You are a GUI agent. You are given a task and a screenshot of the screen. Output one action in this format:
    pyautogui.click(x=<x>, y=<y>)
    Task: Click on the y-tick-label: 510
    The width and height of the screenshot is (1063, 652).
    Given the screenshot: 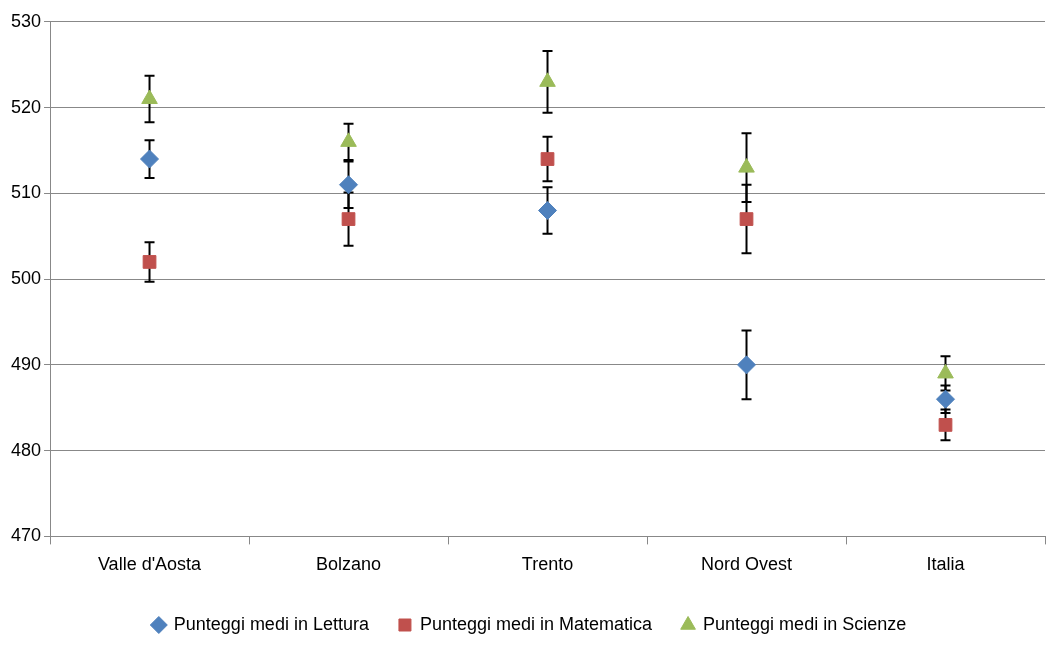 What is the action you would take?
    pyautogui.click(x=26, y=192)
    